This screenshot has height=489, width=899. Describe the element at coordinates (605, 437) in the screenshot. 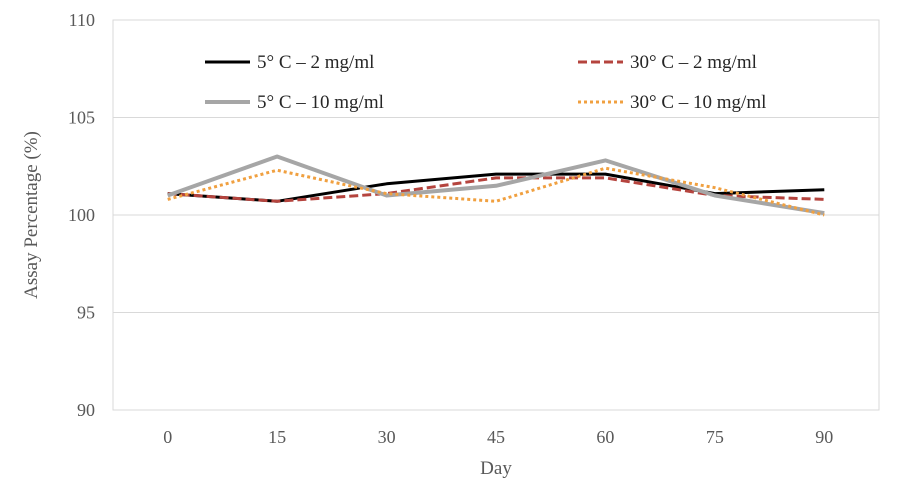

I see `x-tick-label: 60` at that location.